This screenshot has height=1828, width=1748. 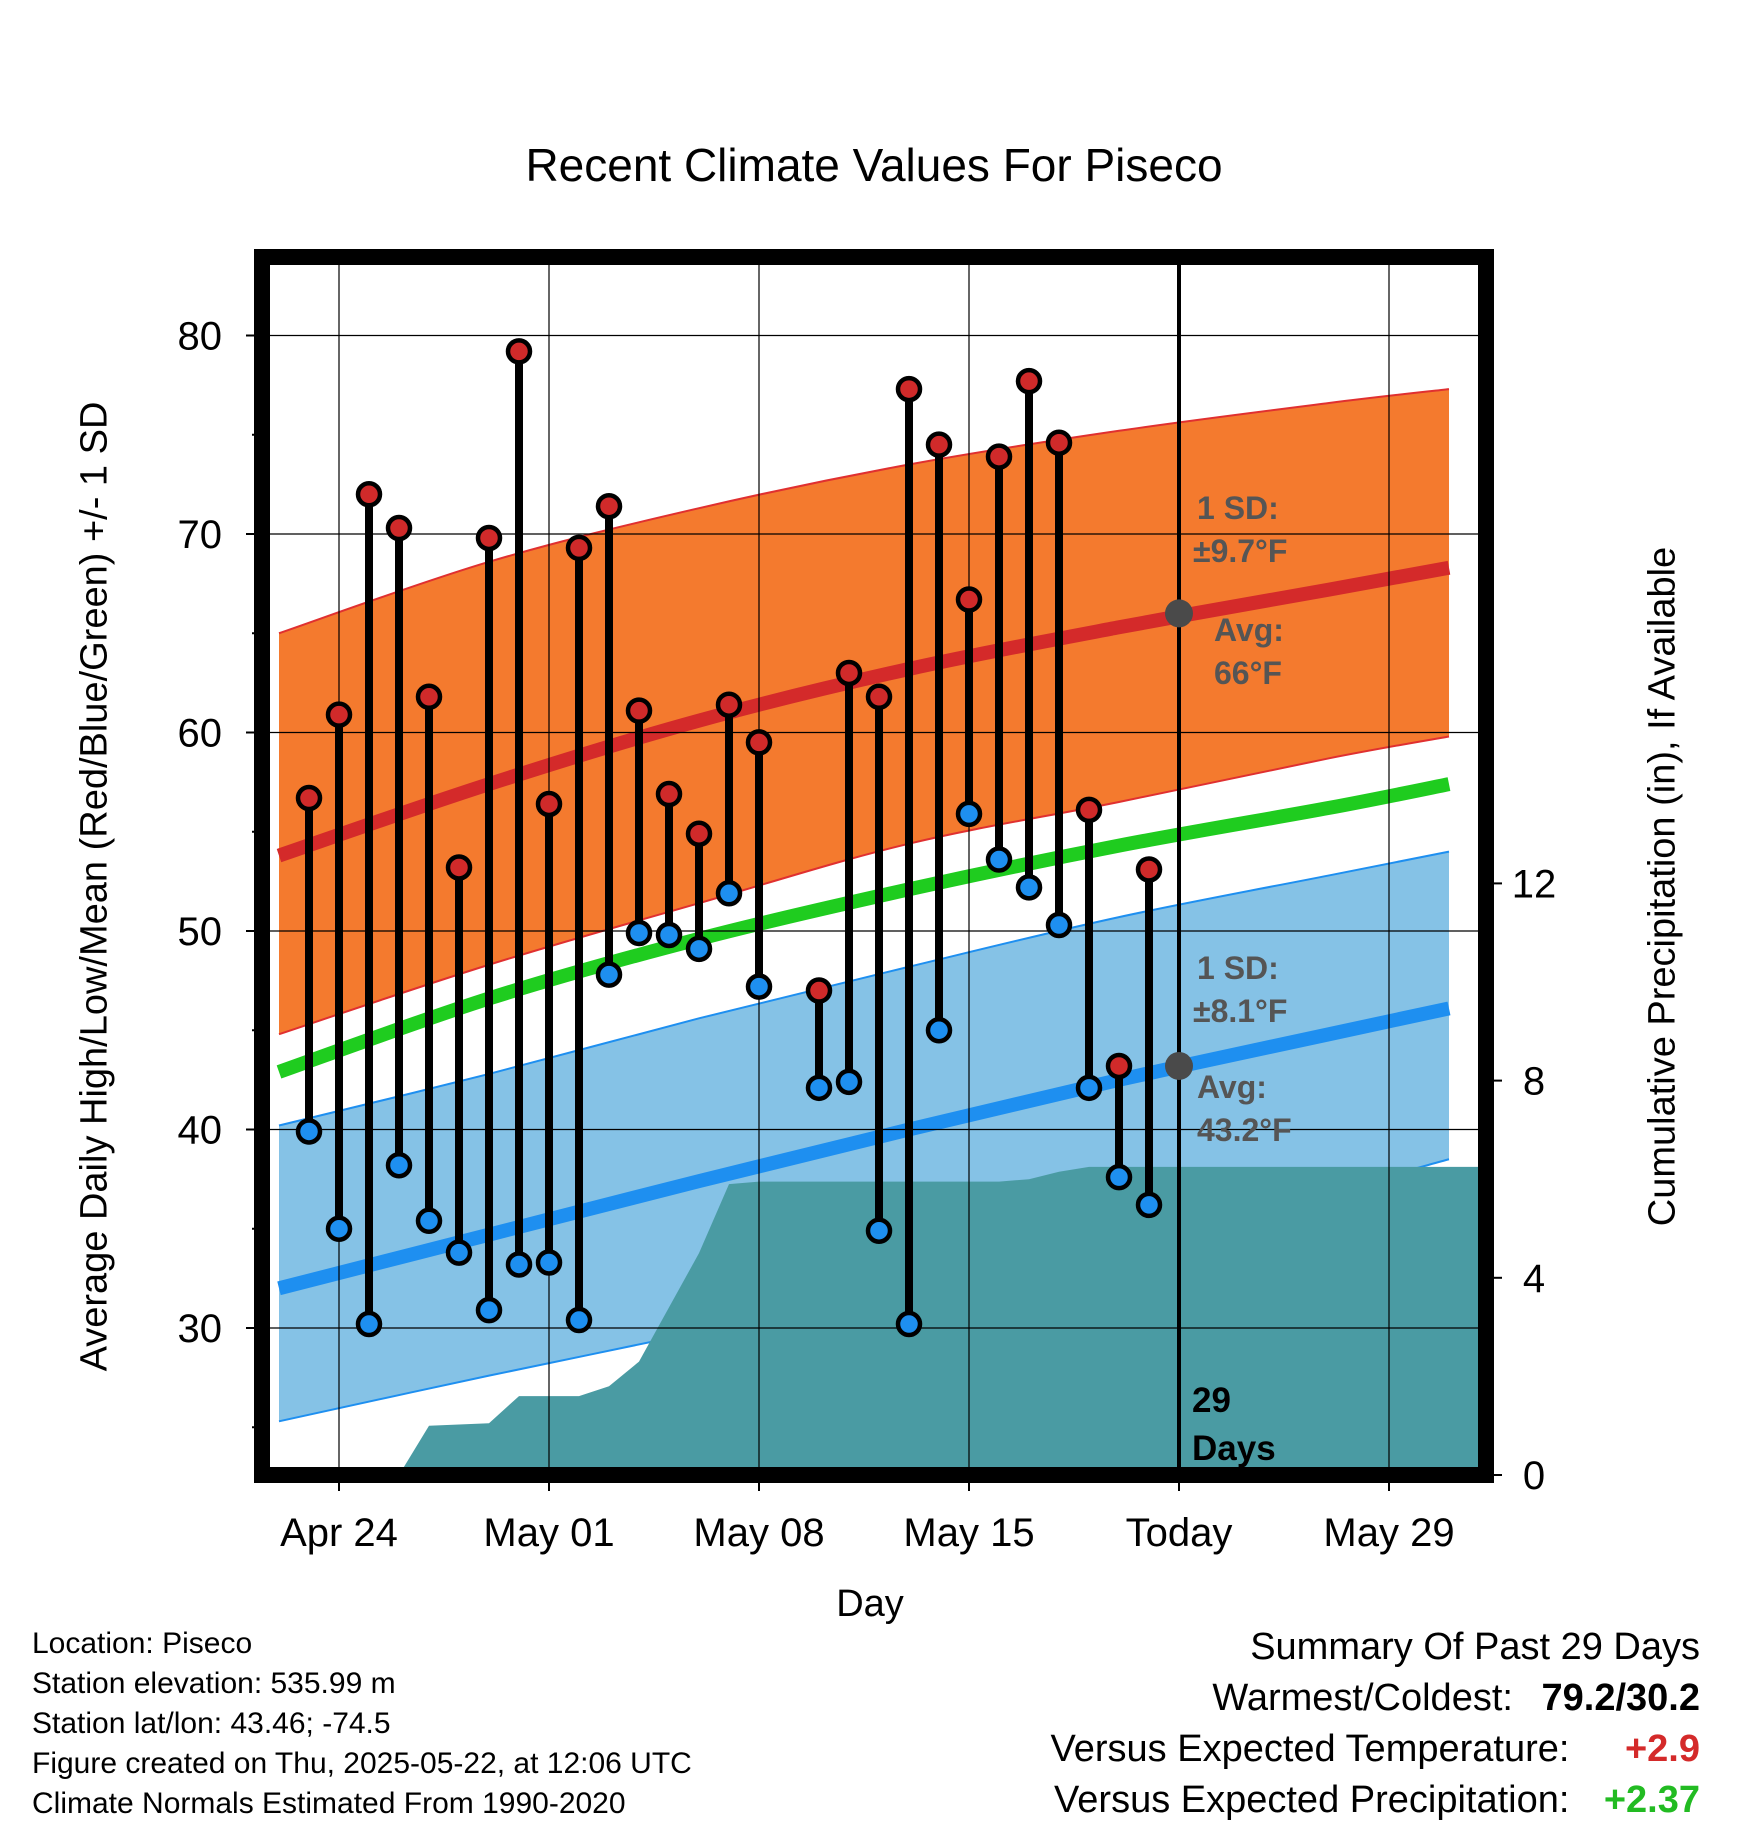 I want to click on high-sd-label: 1 SD:, so click(x=1238, y=508).